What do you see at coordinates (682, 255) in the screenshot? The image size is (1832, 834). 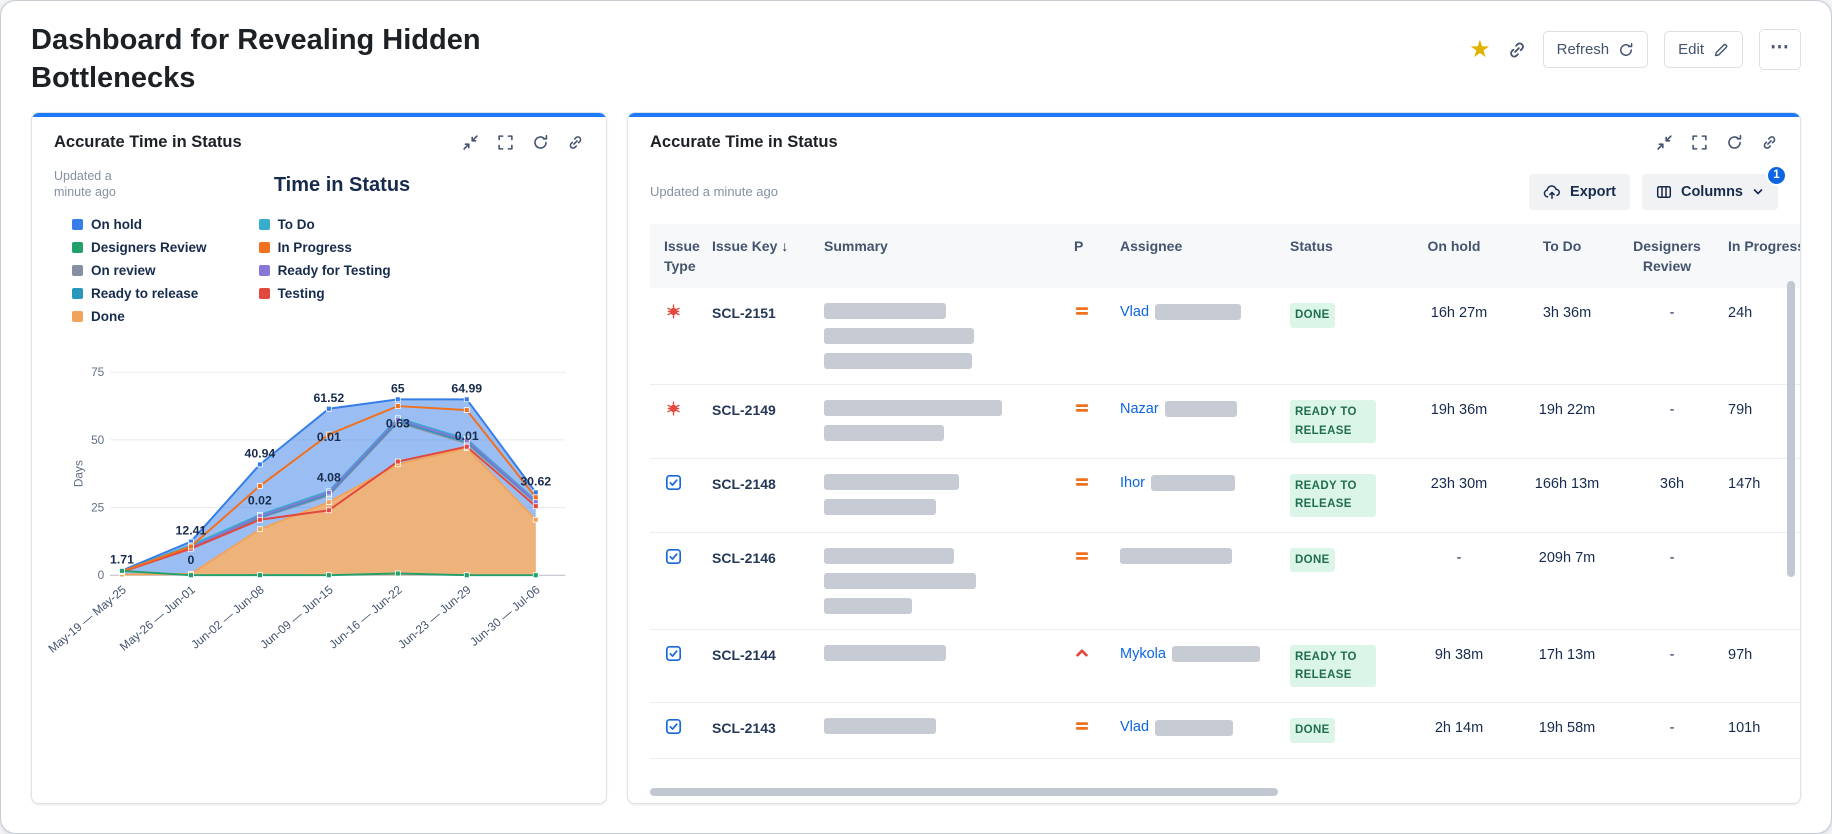 I see `column-header-issue-type: Issue Type` at bounding box center [682, 255].